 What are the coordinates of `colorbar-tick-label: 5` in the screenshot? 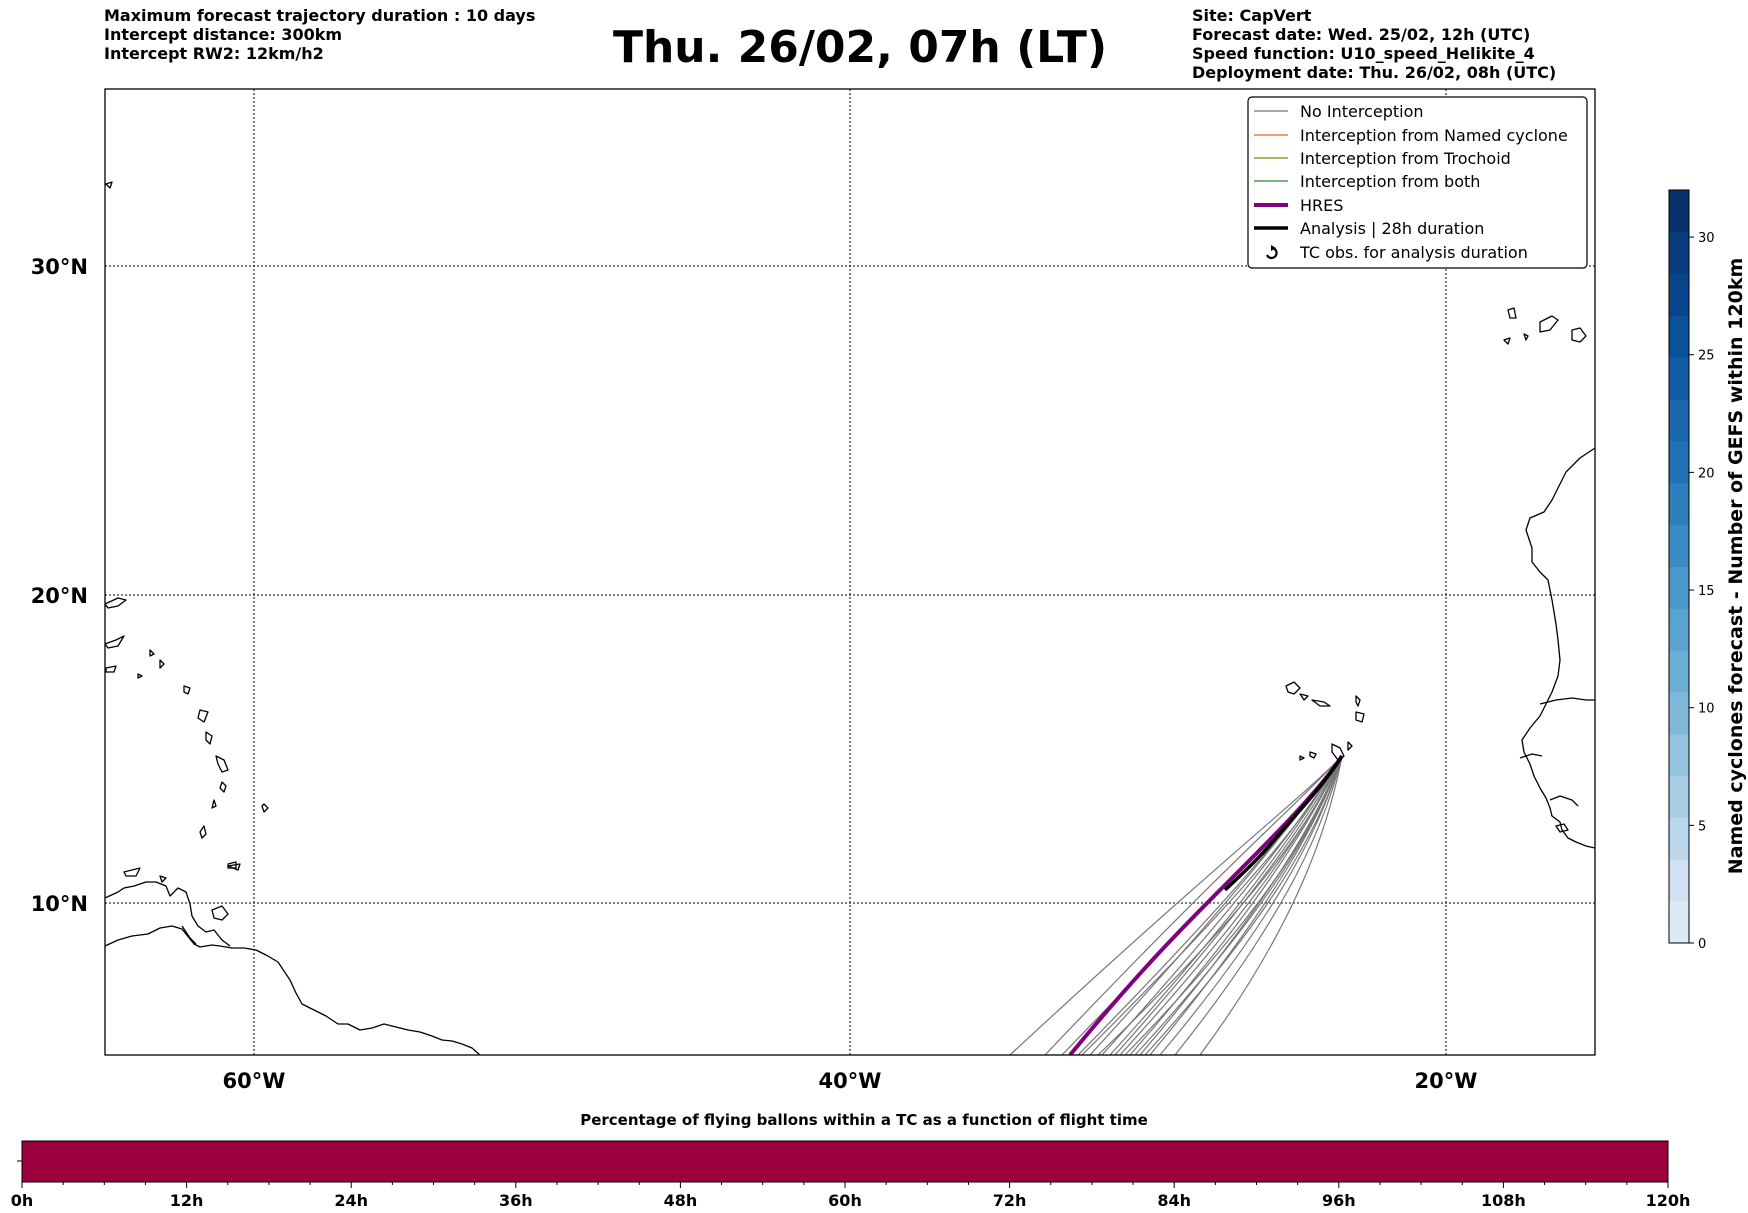 It's located at (1702, 826).